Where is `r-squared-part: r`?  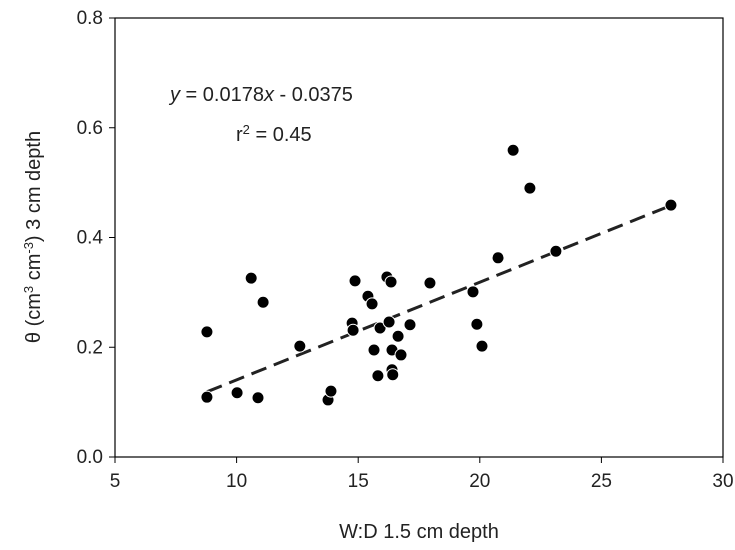
r-squared-part: r is located at coordinates (239, 135).